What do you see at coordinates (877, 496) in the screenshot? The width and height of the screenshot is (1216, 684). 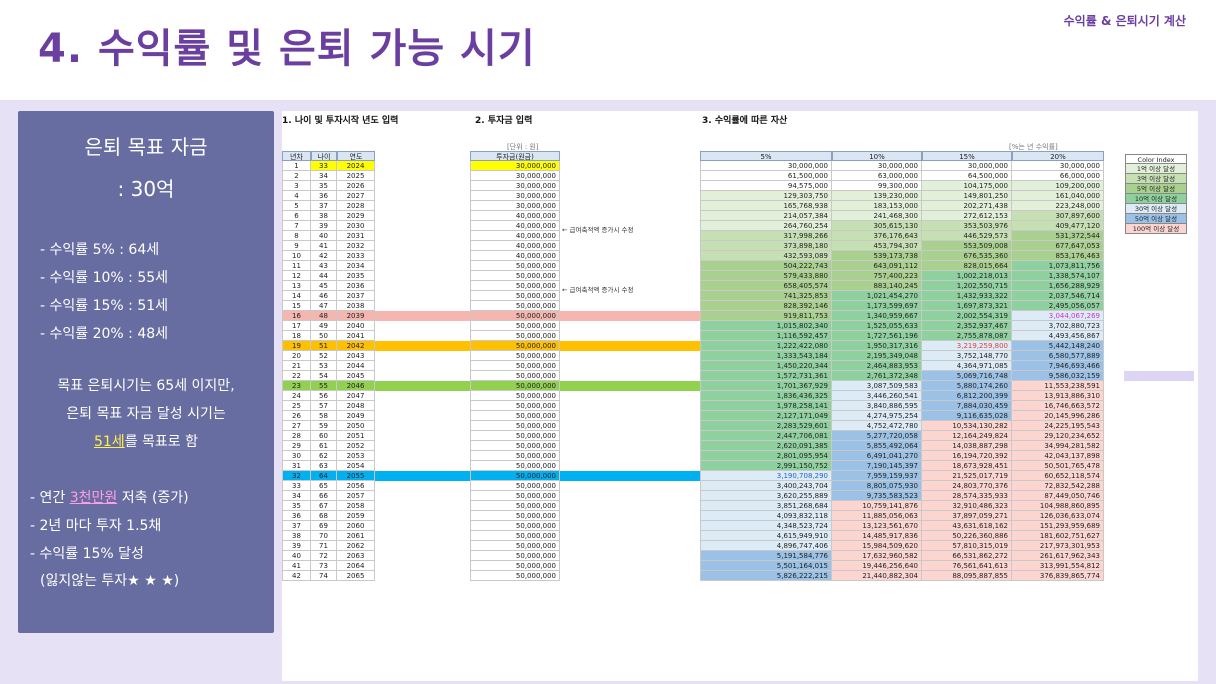 I see `table-cell: 9,735,583,523` at bounding box center [877, 496].